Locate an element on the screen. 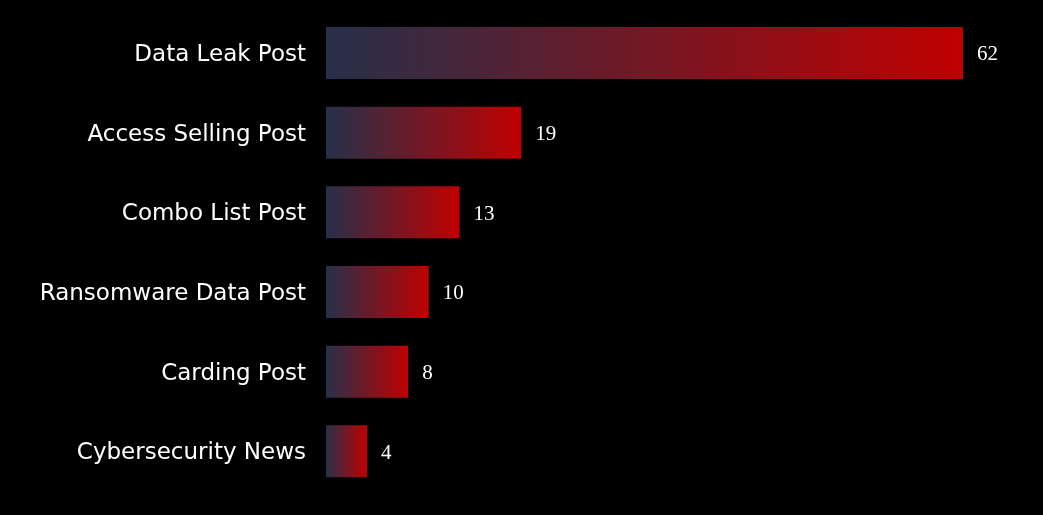  y-tick-label: Data Leak Post is located at coordinates (220, 53).